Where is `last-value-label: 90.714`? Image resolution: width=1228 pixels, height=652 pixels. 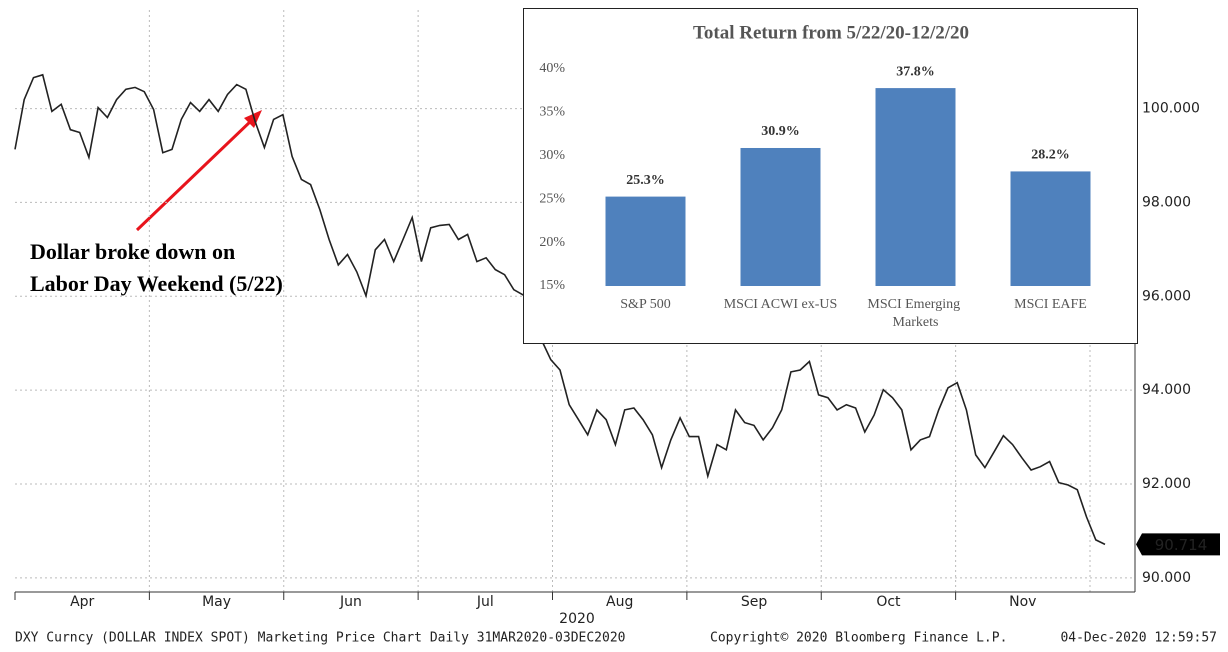 last-value-label: 90.714 is located at coordinates (1181, 545).